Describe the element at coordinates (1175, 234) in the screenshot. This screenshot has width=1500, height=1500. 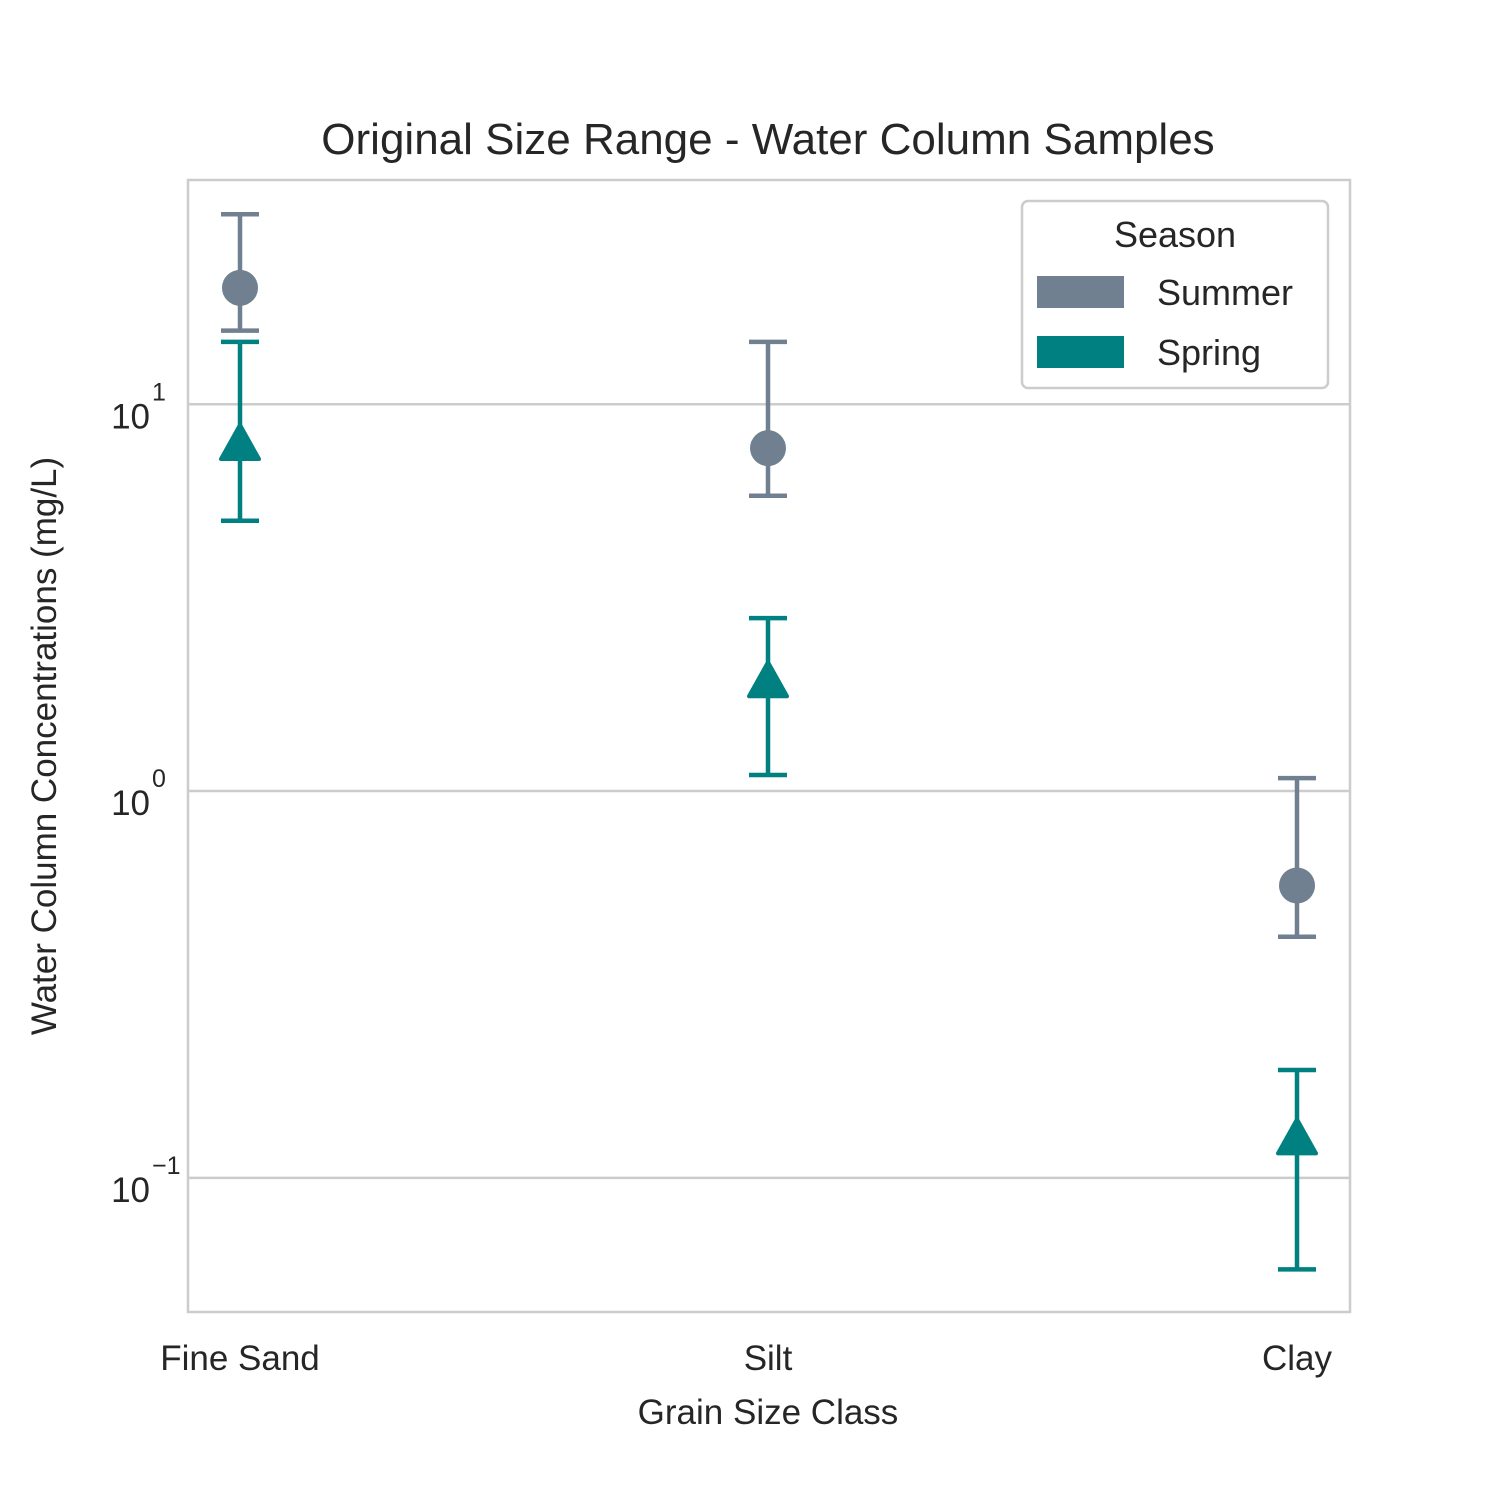
I see `legend-title: Season` at that location.